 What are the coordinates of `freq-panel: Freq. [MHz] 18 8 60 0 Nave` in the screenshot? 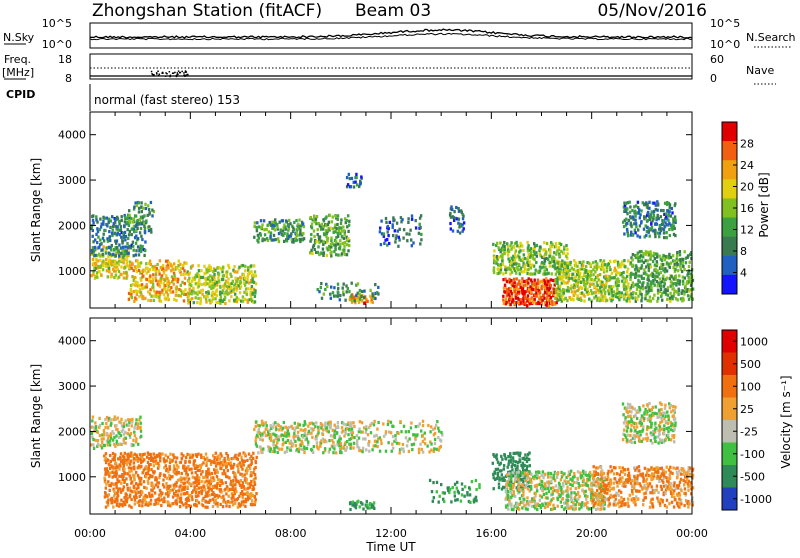 It's located at (389, 69).